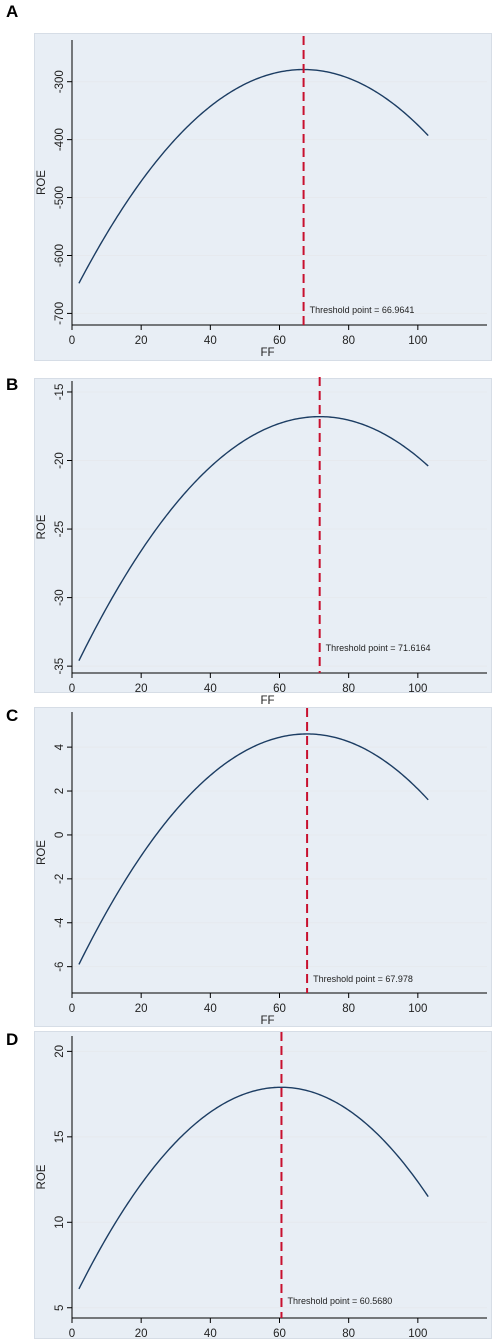 The width and height of the screenshot is (495, 1339). Describe the element at coordinates (60, 922) in the screenshot. I see `y-tick-label: -4` at that location.